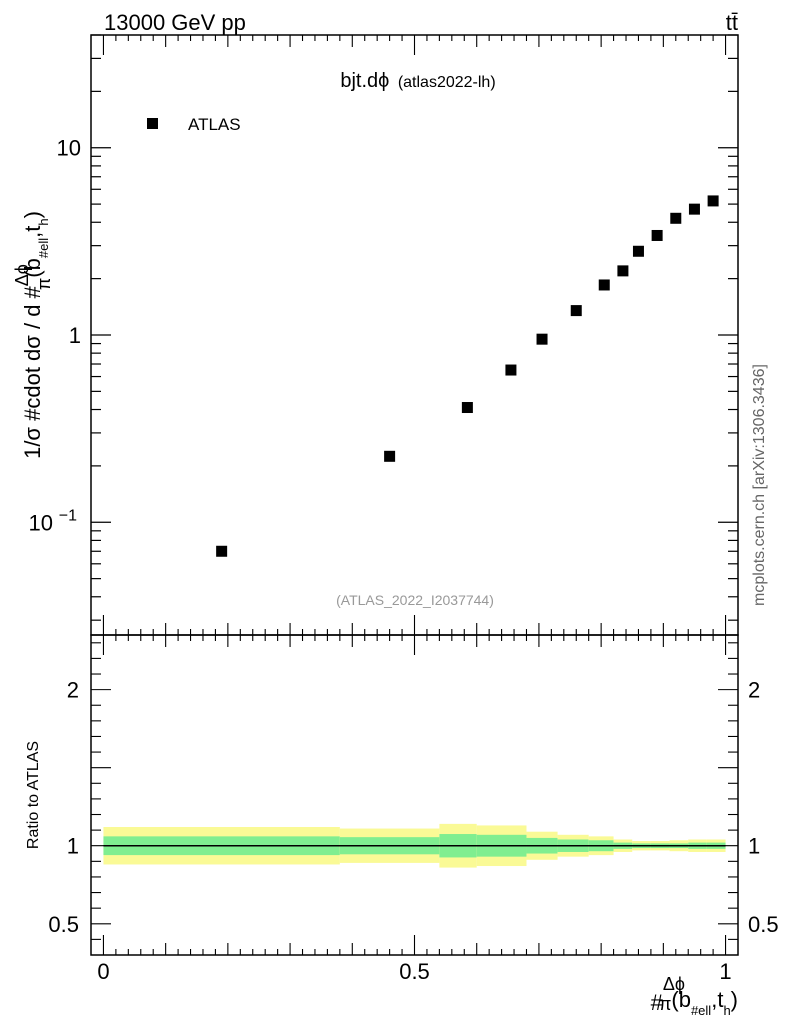  What do you see at coordinates (33, 795) in the screenshot?
I see `ratio-y-axis-label: Ratio to ATLAS` at bounding box center [33, 795].